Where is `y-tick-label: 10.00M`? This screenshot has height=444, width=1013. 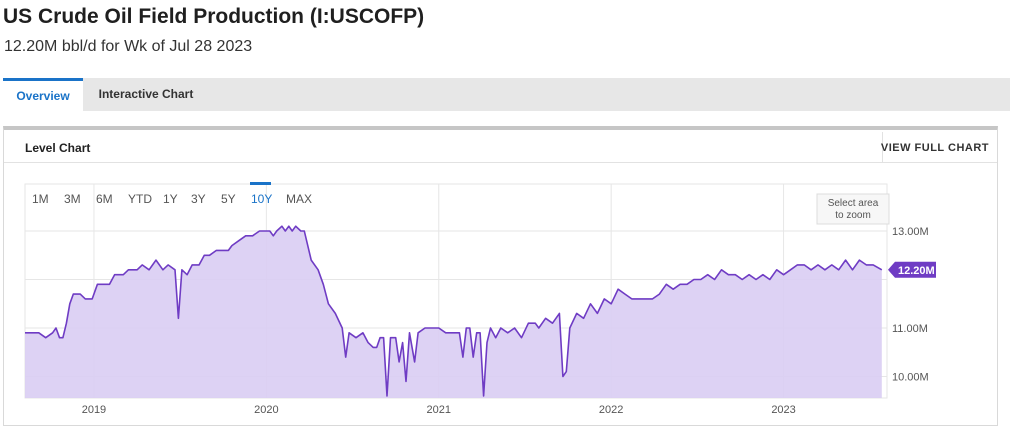 y-tick-label: 10.00M is located at coordinates (910, 378).